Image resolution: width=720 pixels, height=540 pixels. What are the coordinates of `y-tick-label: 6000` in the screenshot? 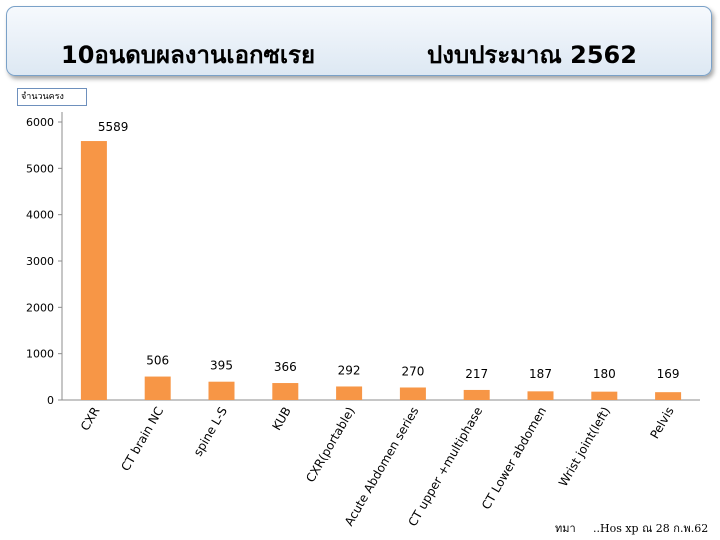 It's located at (40, 122).